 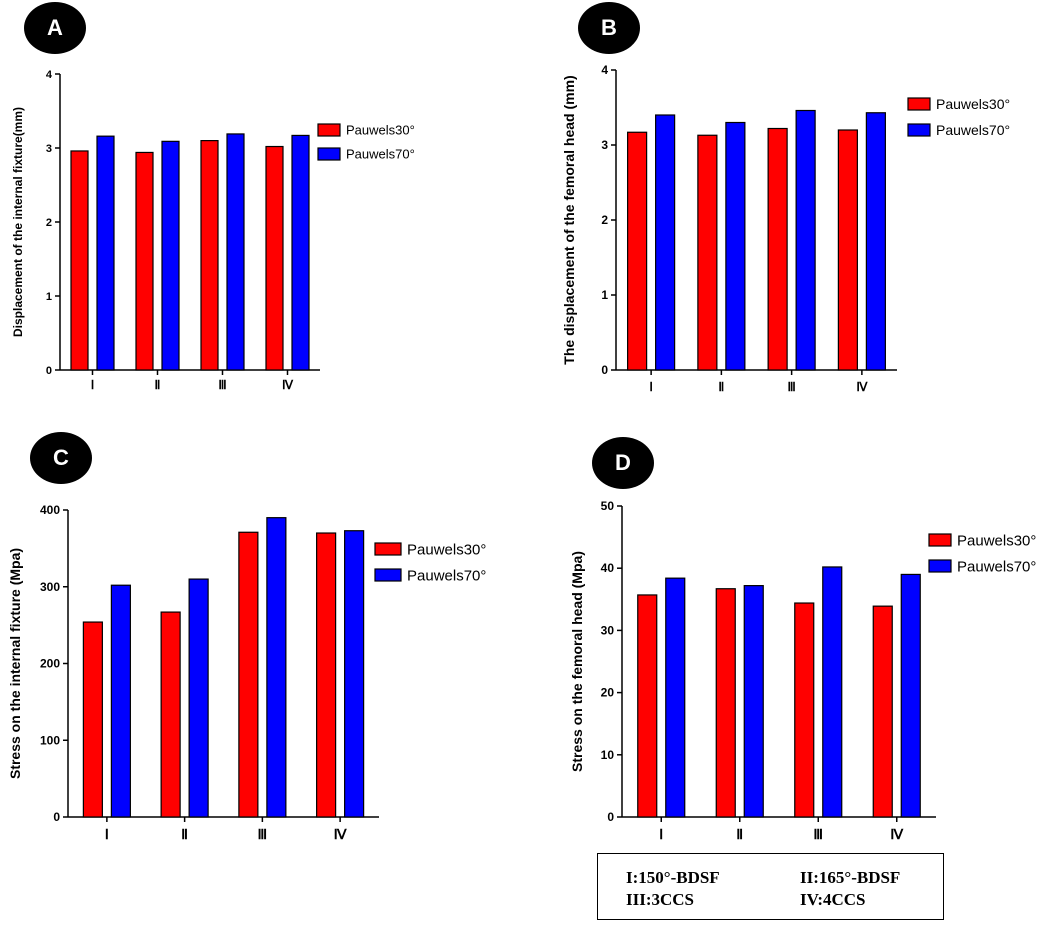 What do you see at coordinates (61, 458) in the screenshot?
I see `panel-badge-c: C` at bounding box center [61, 458].